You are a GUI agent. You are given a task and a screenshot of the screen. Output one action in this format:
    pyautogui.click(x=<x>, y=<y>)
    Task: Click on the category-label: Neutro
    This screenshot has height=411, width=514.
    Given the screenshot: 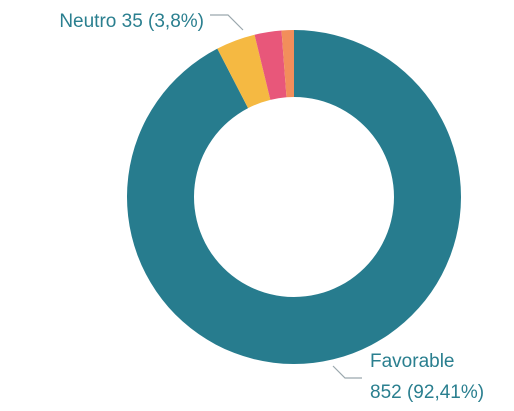 What is the action you would take?
    pyautogui.click(x=87, y=21)
    